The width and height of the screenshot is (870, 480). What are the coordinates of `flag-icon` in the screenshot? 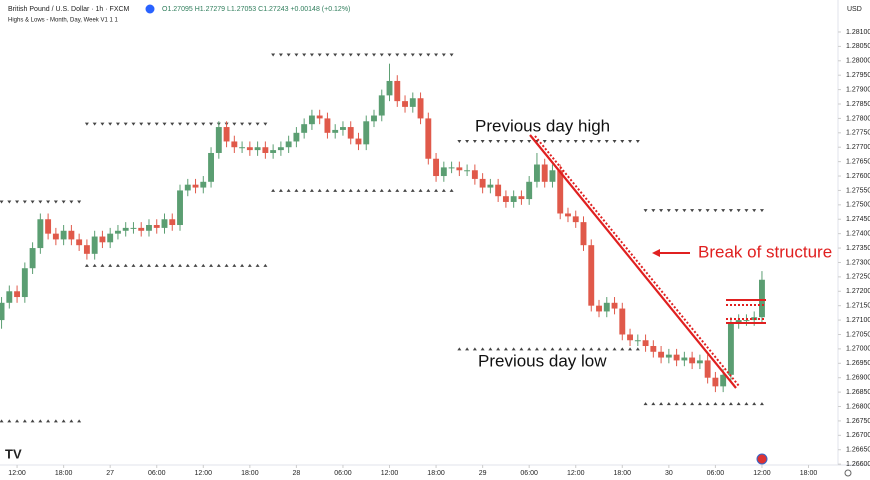 It's located at (762, 459).